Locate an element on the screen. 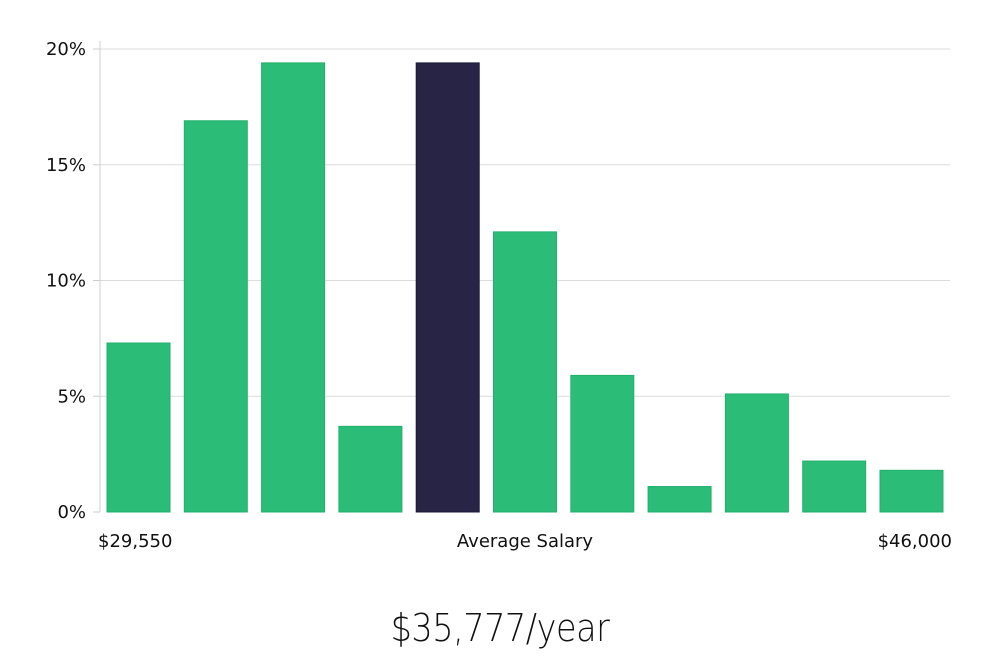 This screenshot has height=660, width=1000. y-tick-label: 5% is located at coordinates (71, 396).